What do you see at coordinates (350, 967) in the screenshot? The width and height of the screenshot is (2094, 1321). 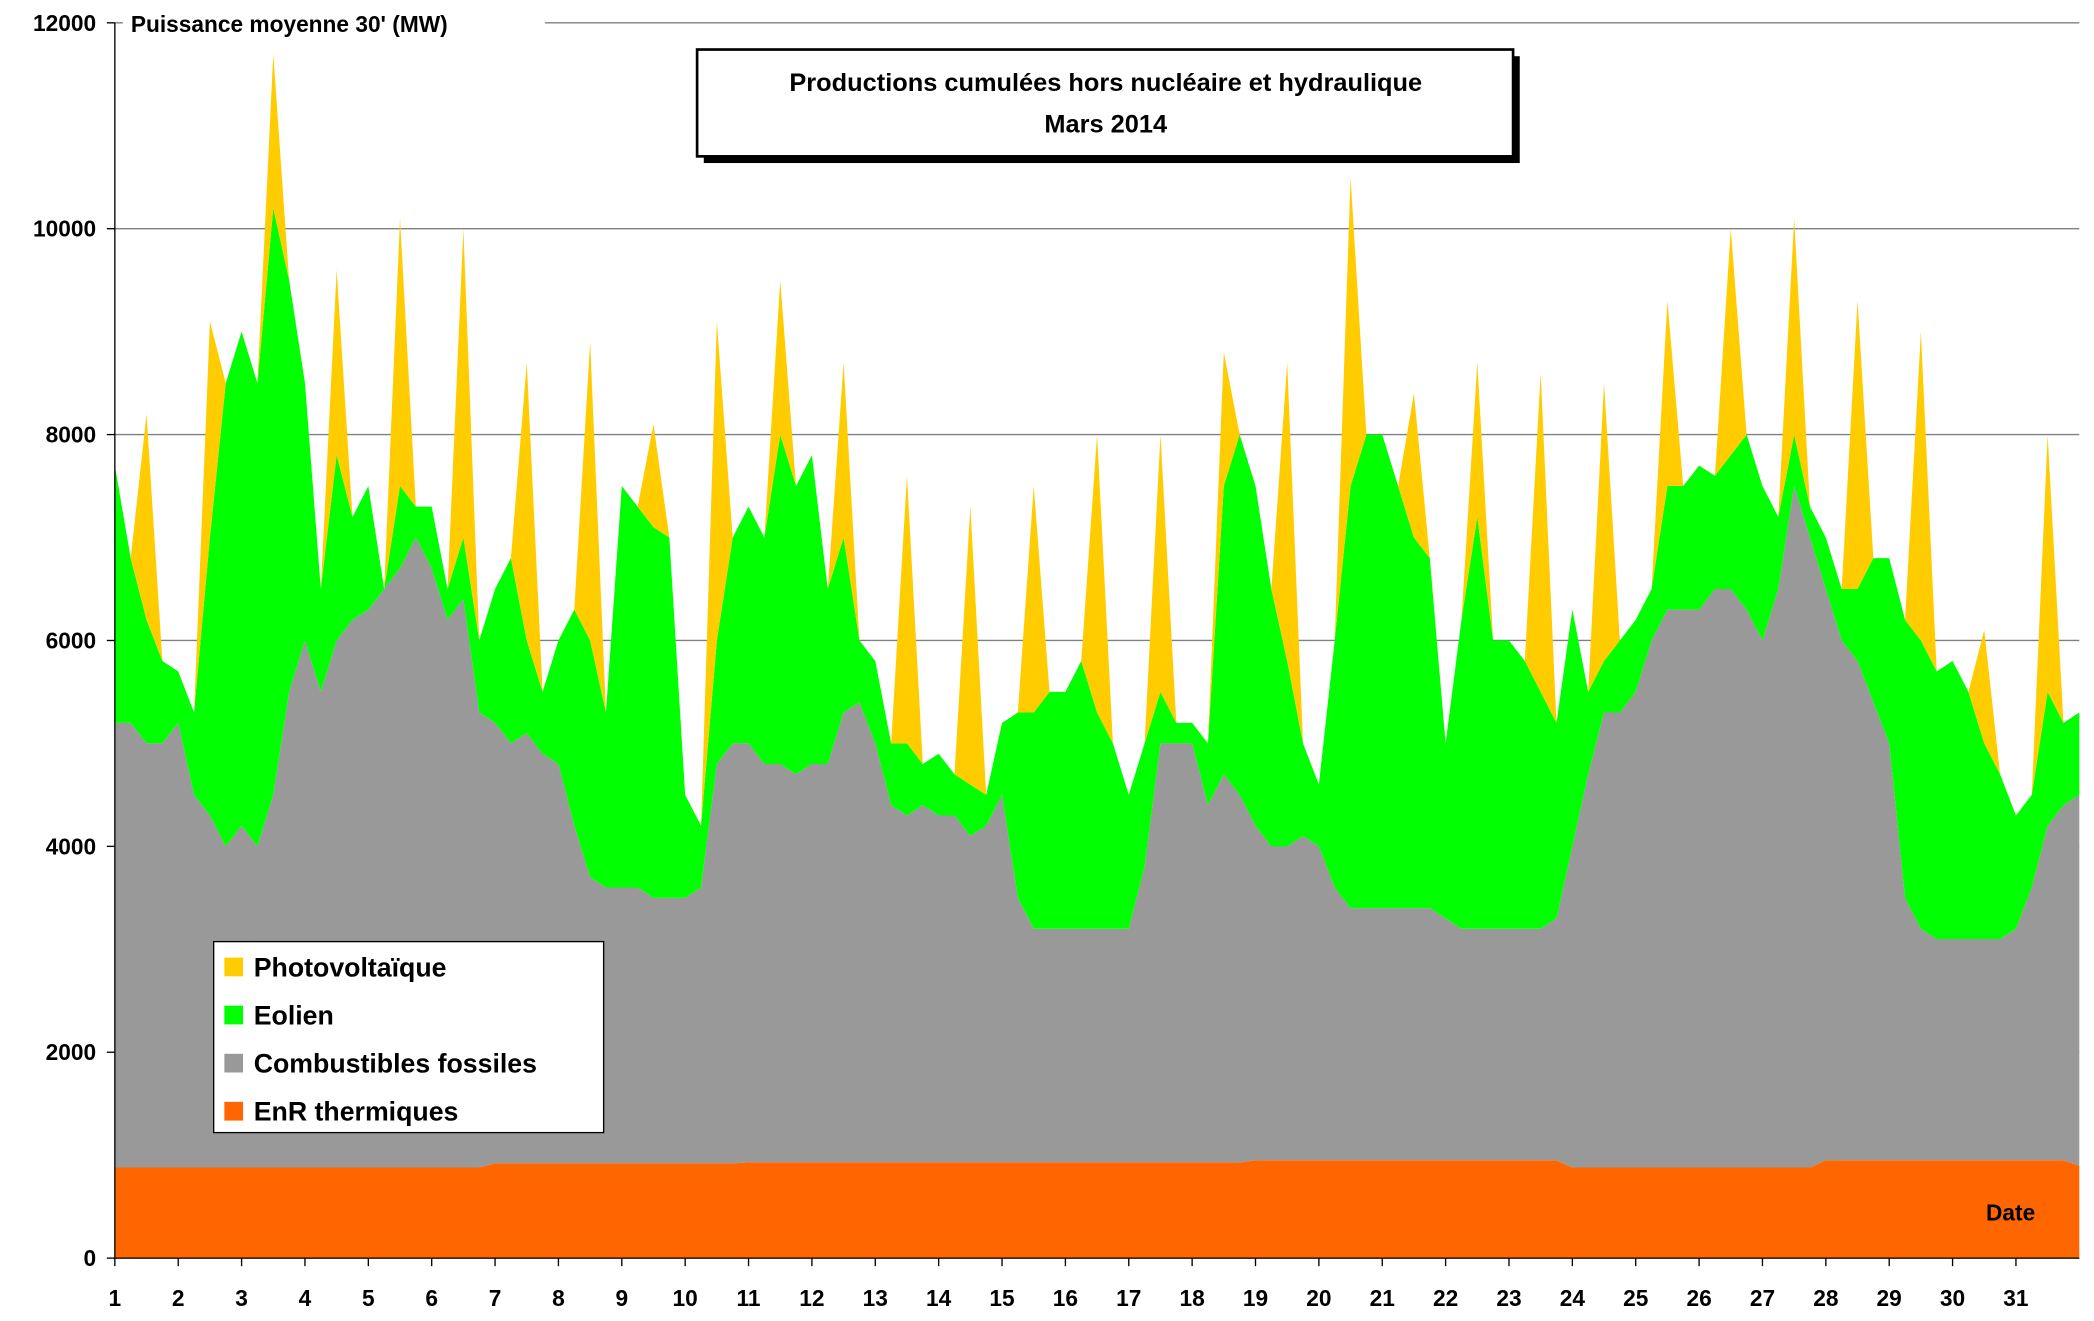 I see `legend-label: Photovoltaïque` at bounding box center [350, 967].